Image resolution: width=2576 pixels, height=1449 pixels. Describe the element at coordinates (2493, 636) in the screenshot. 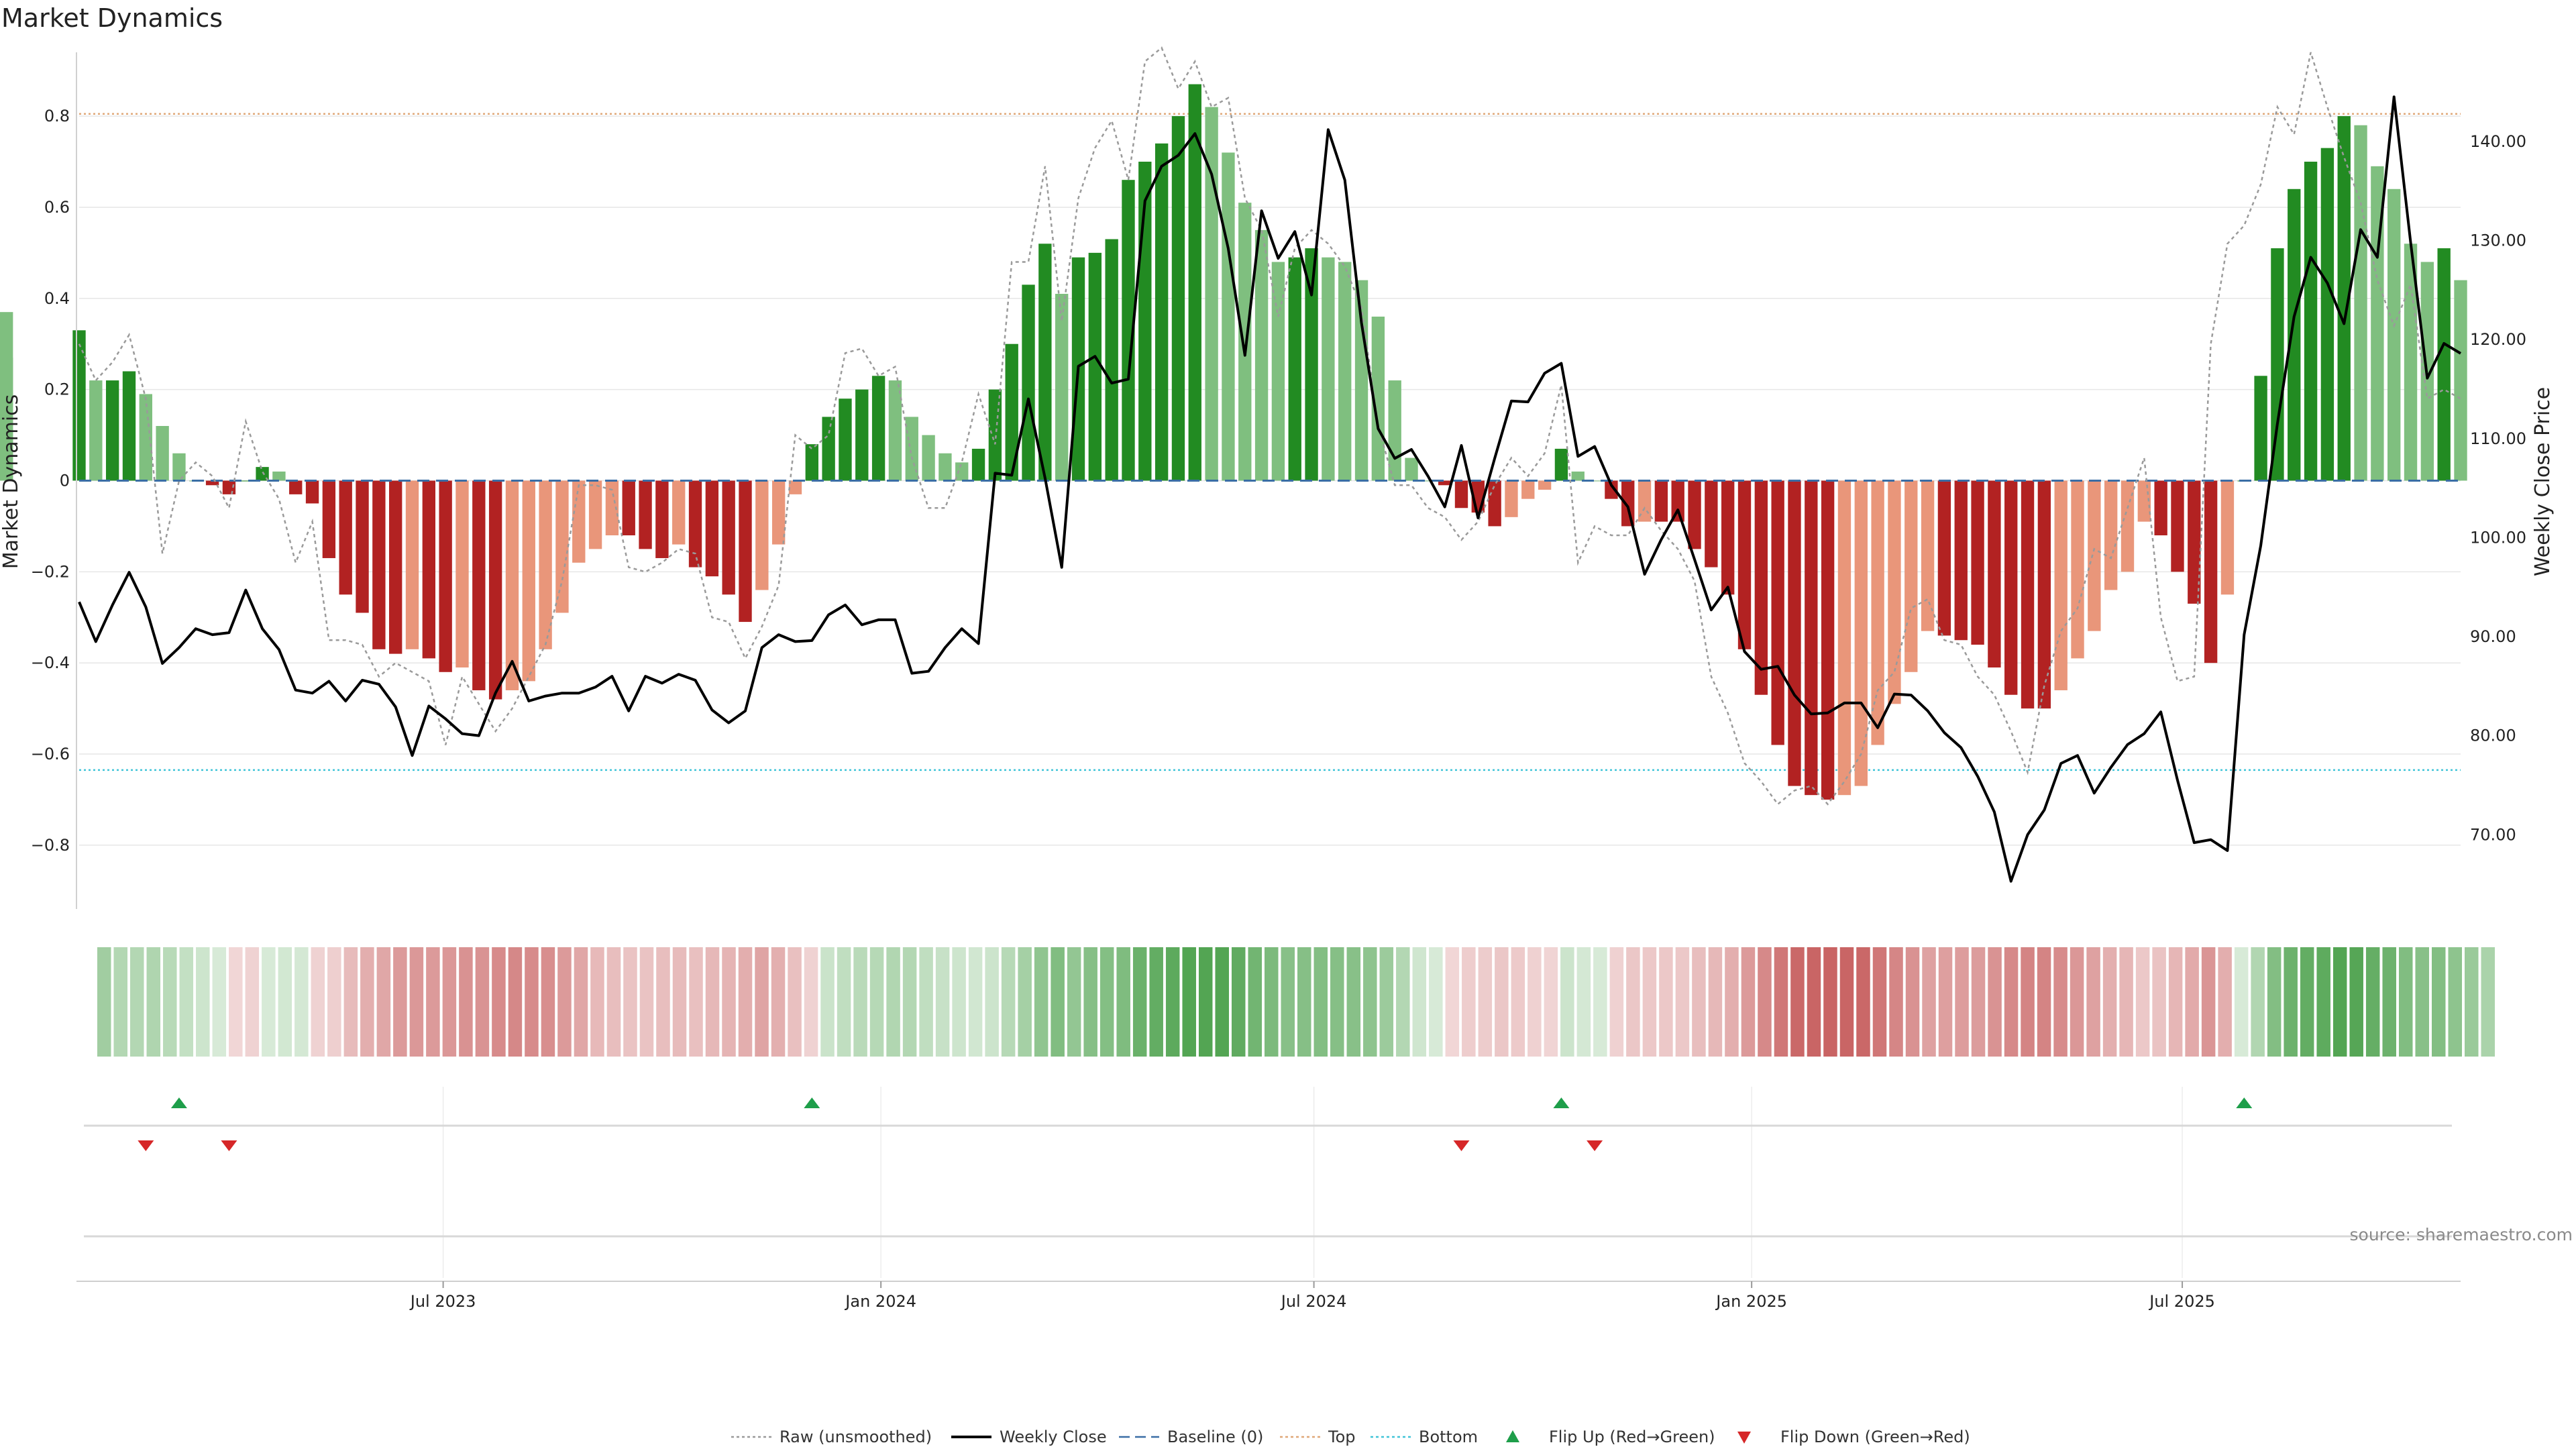

I see `y2-tick-label: 90.00` at that location.